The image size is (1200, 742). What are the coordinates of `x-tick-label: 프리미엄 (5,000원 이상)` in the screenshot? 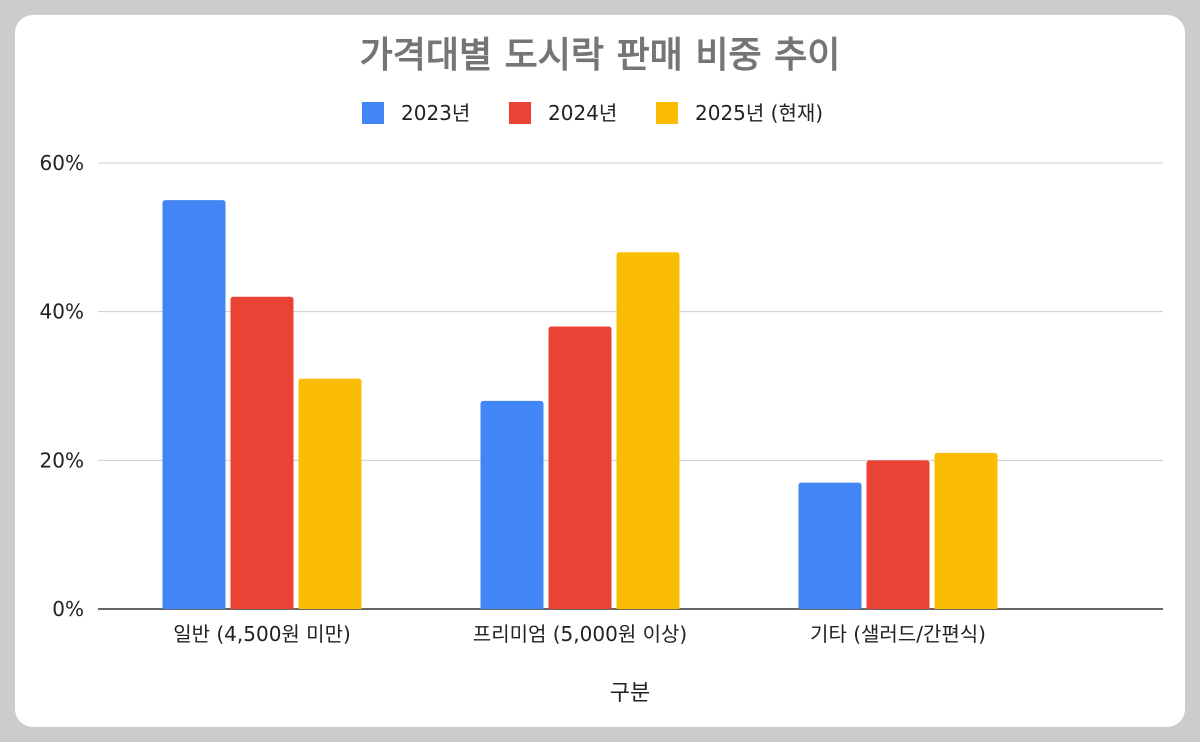 It's located at (580, 634).